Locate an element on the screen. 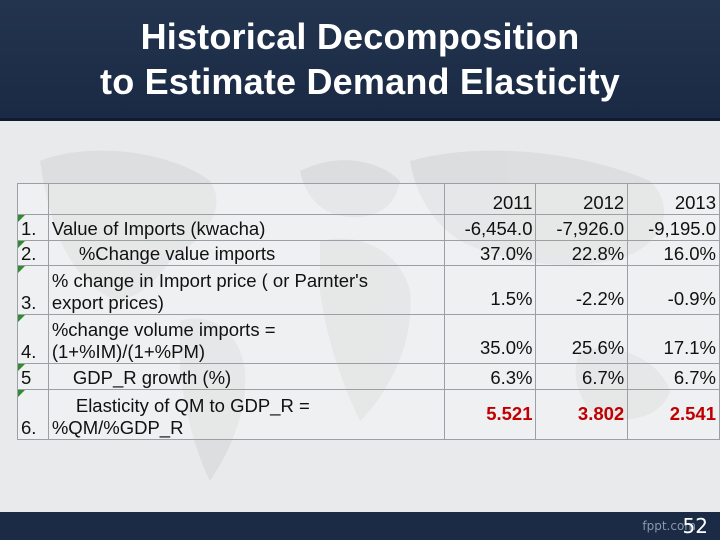 Image resolution: width=720 pixels, height=540 pixels. header-row: 2011 2012 2013 is located at coordinates (368, 199).